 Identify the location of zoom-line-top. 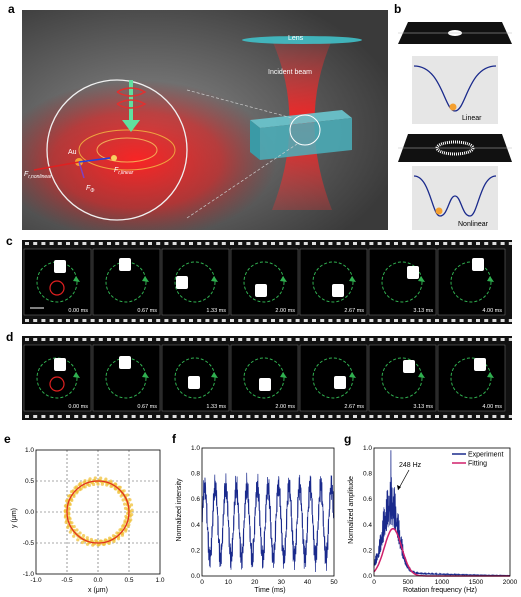
(239, 104).